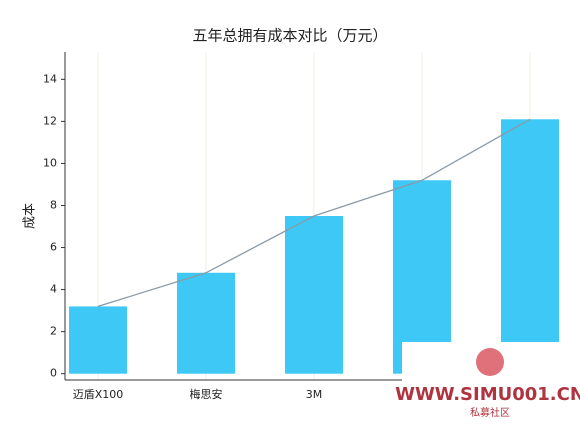 This screenshot has width=580, height=425. What do you see at coordinates (487, 394) in the screenshot?
I see `watermark-text: WWW.SIMU001.CN` at bounding box center [487, 394].